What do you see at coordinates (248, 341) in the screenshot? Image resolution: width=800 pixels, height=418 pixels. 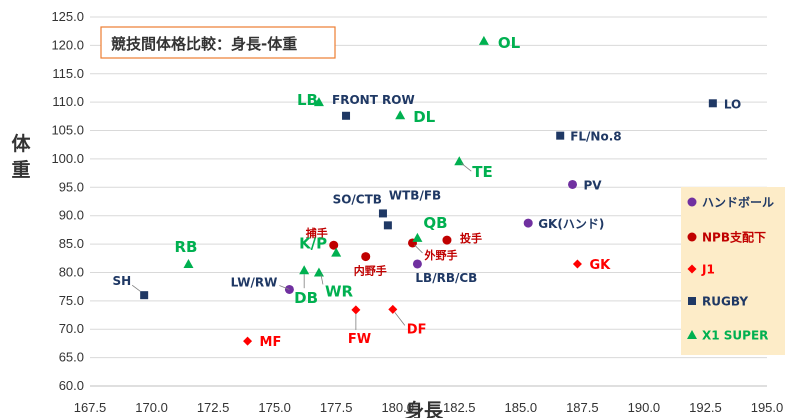 I see `point-j1-mf` at bounding box center [248, 341].